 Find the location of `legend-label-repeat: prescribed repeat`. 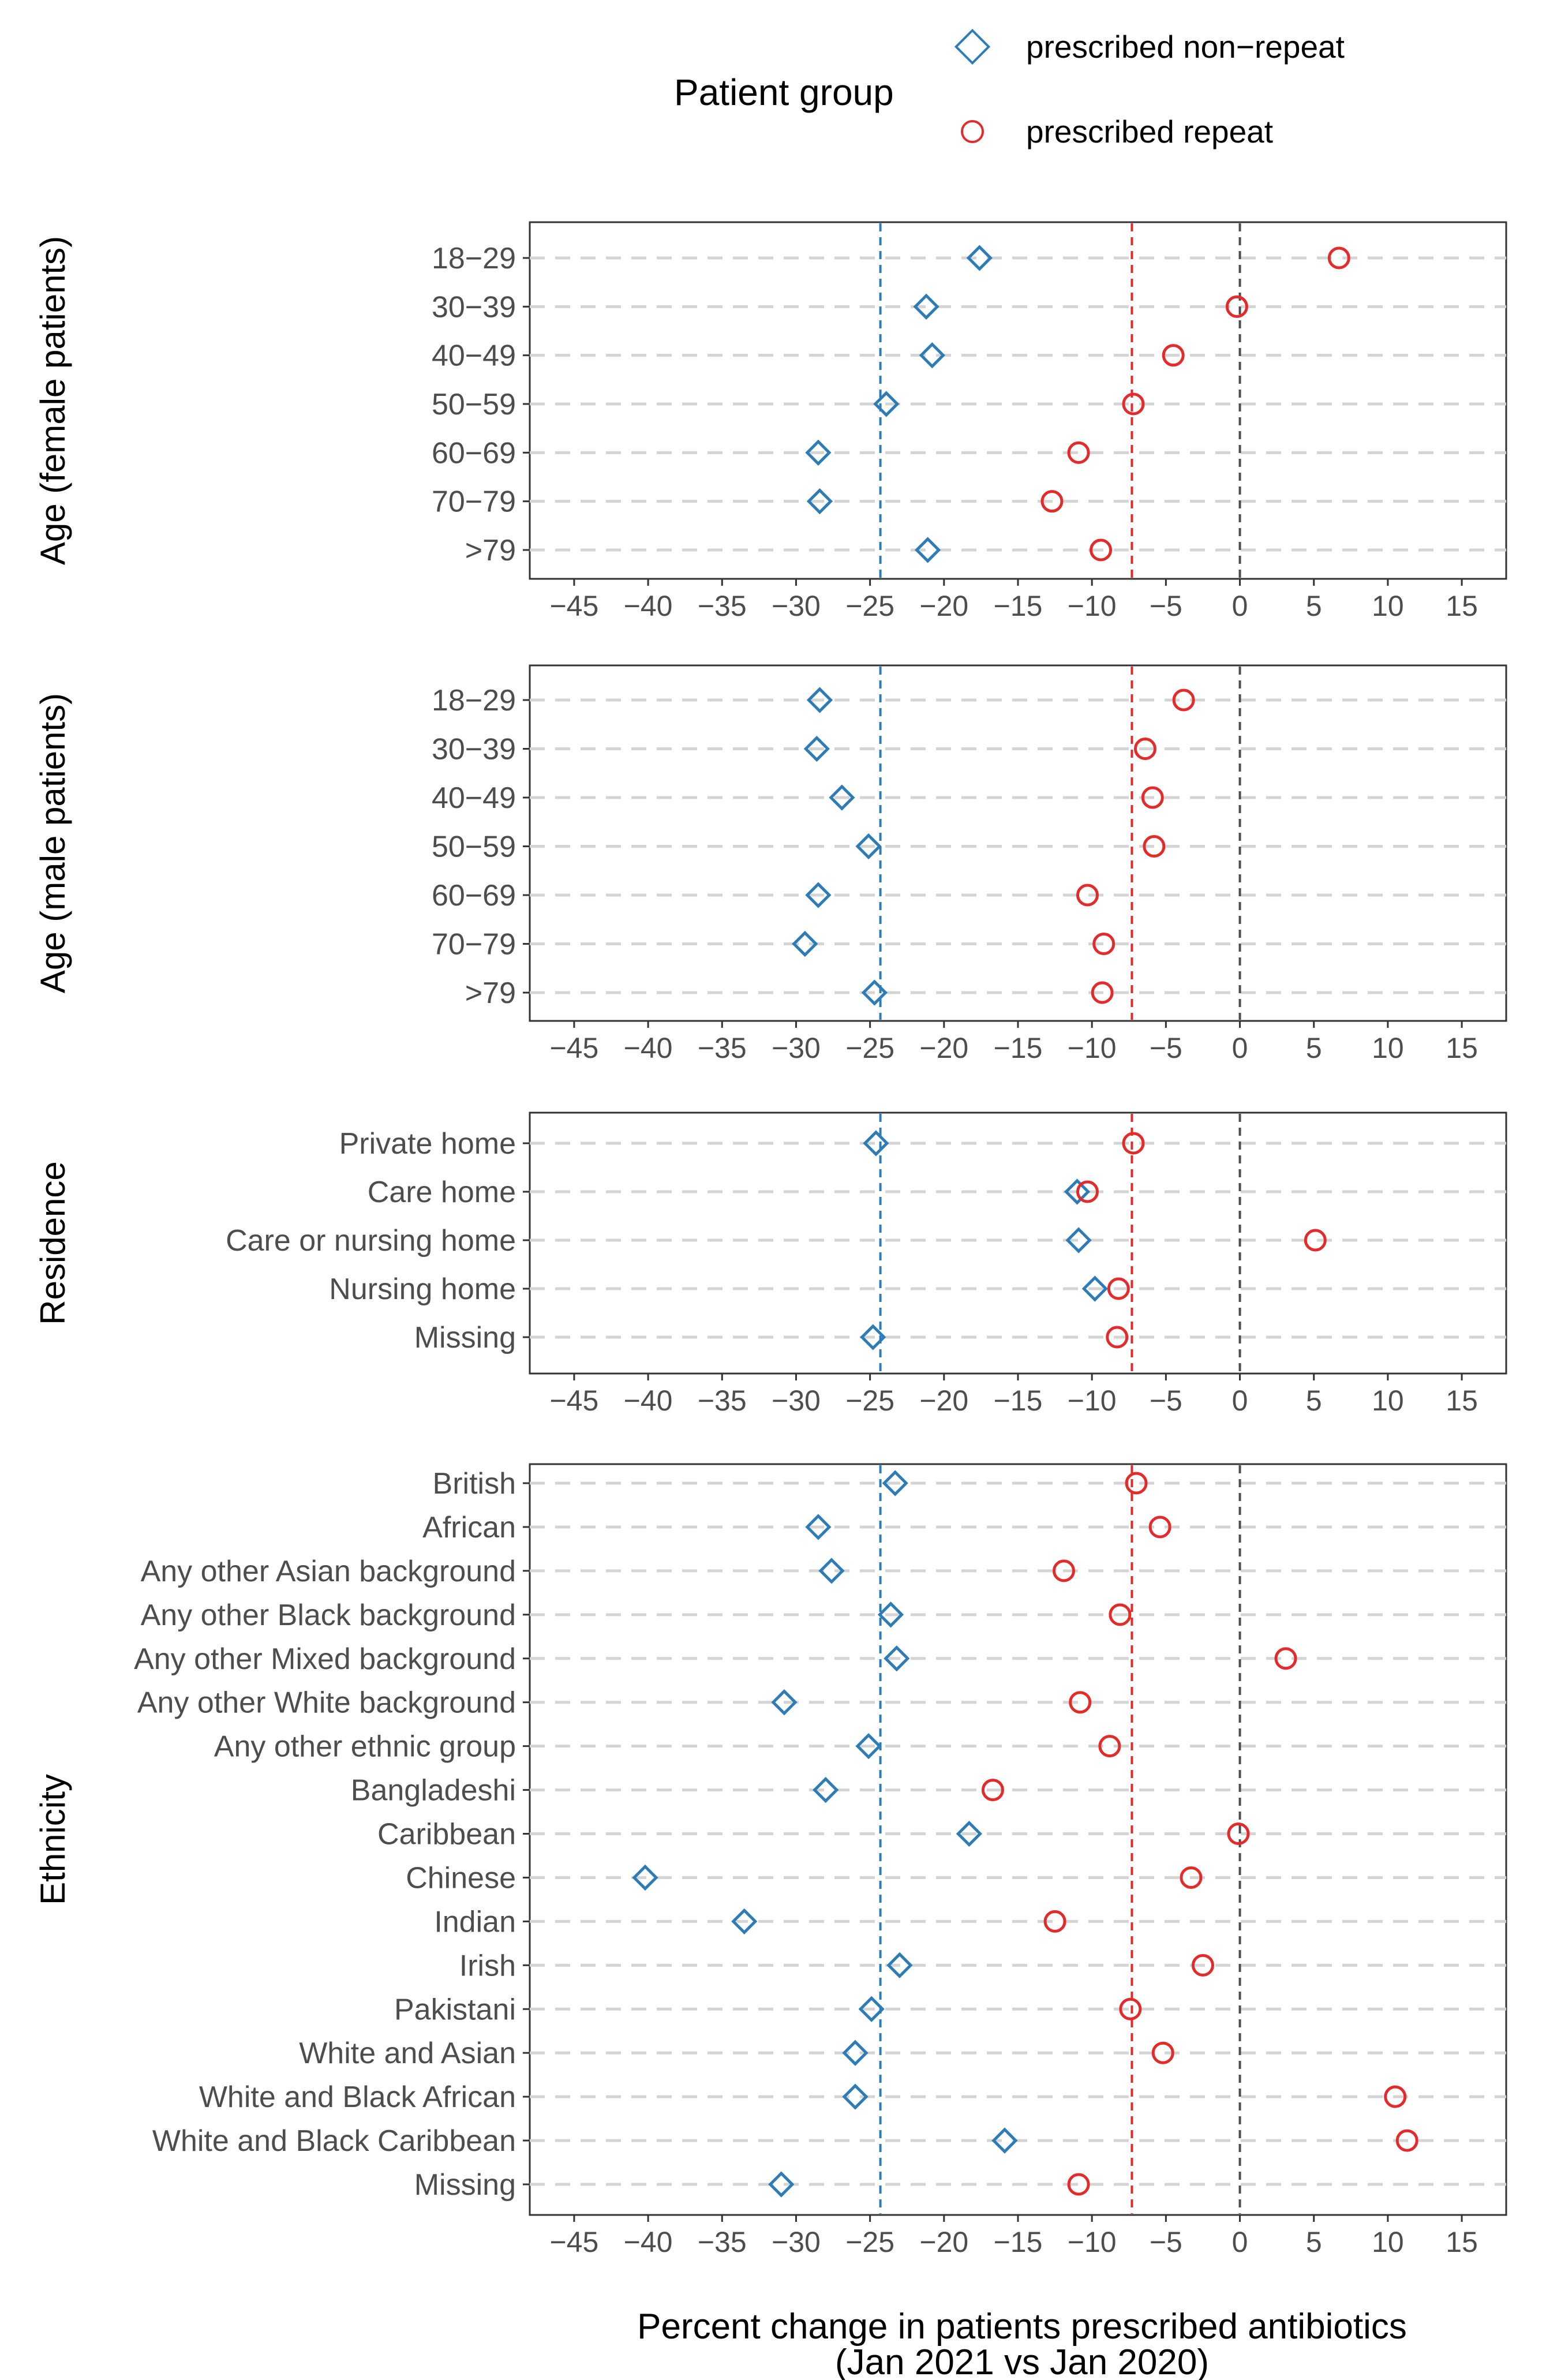

legend-label-repeat: prescribed repeat is located at coordinates (1149, 131).